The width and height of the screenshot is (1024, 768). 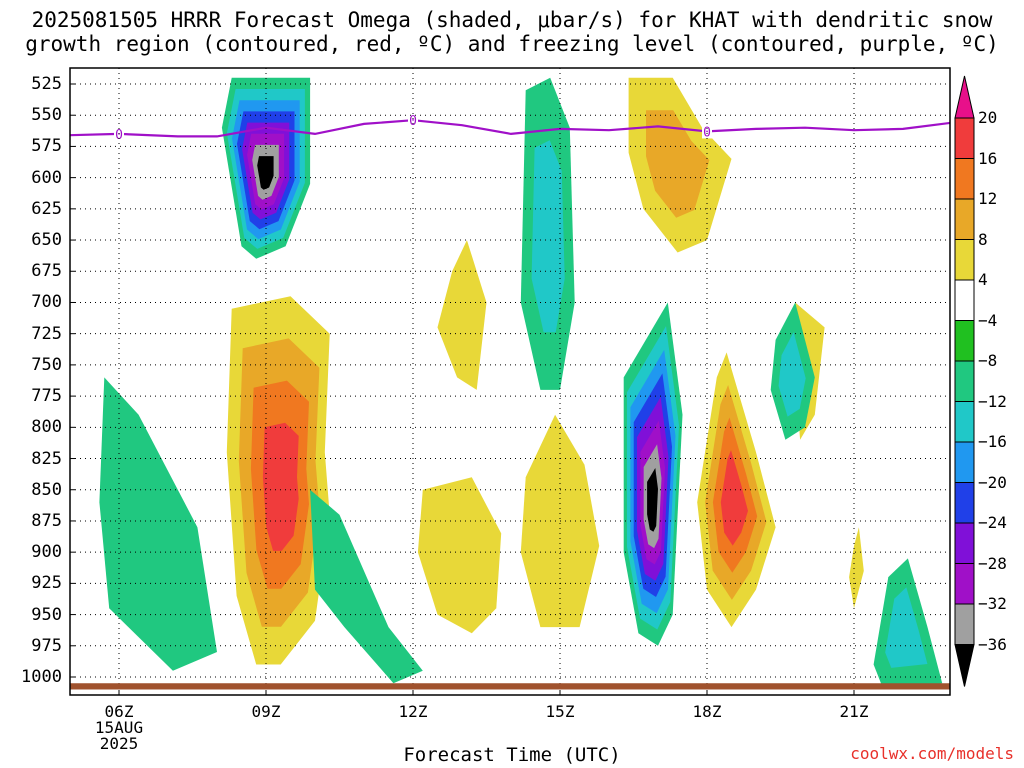 What do you see at coordinates (46, 427) in the screenshot?
I see `y-tick-label: 800` at bounding box center [46, 427].